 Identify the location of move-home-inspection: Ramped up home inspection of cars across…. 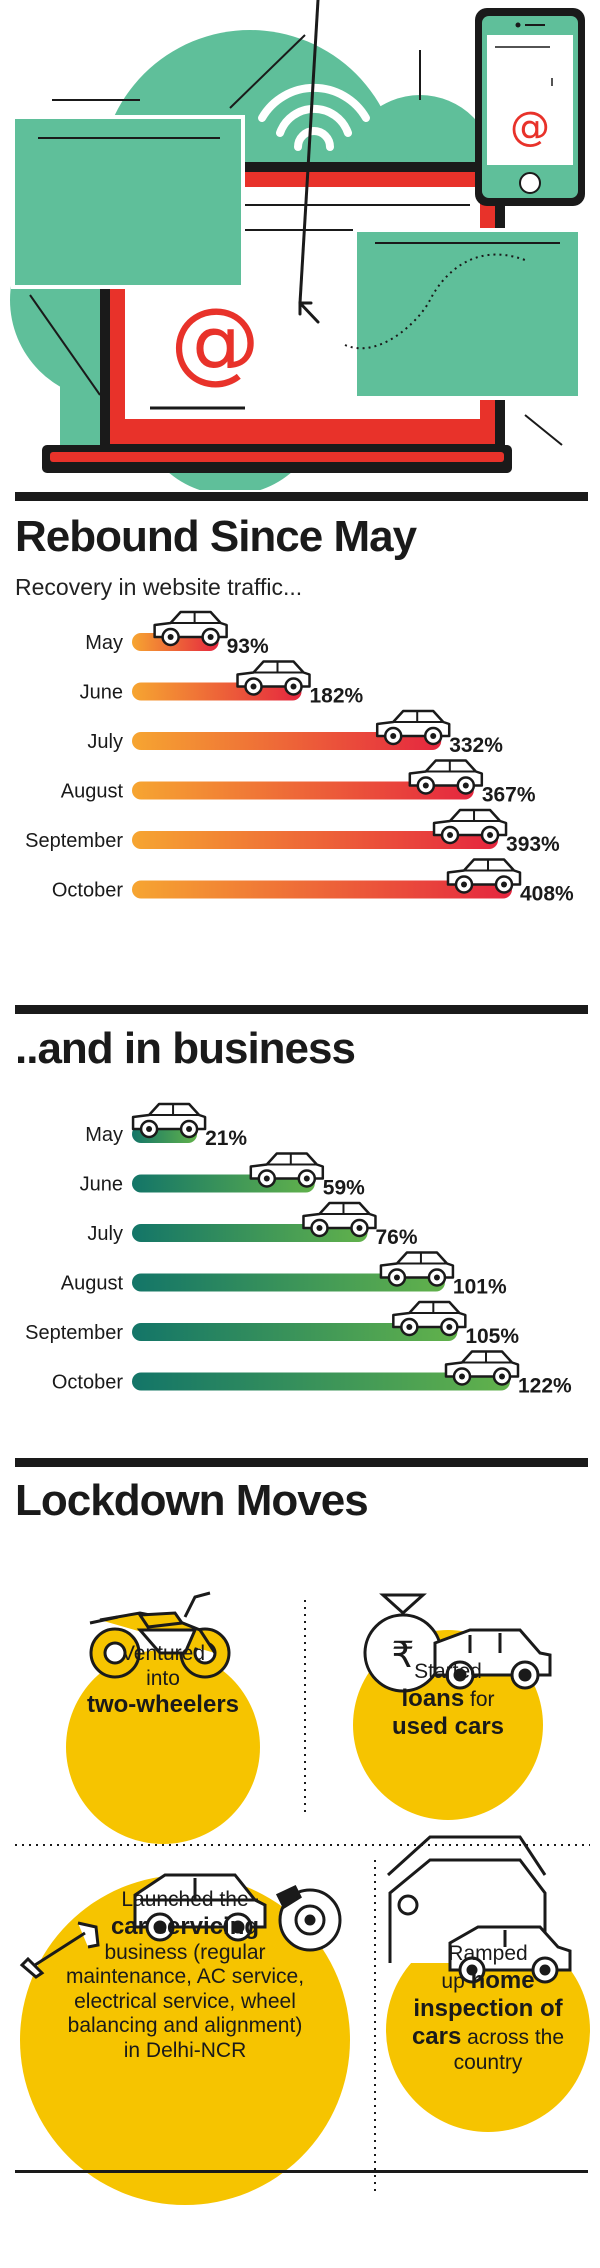
(488, 2008).